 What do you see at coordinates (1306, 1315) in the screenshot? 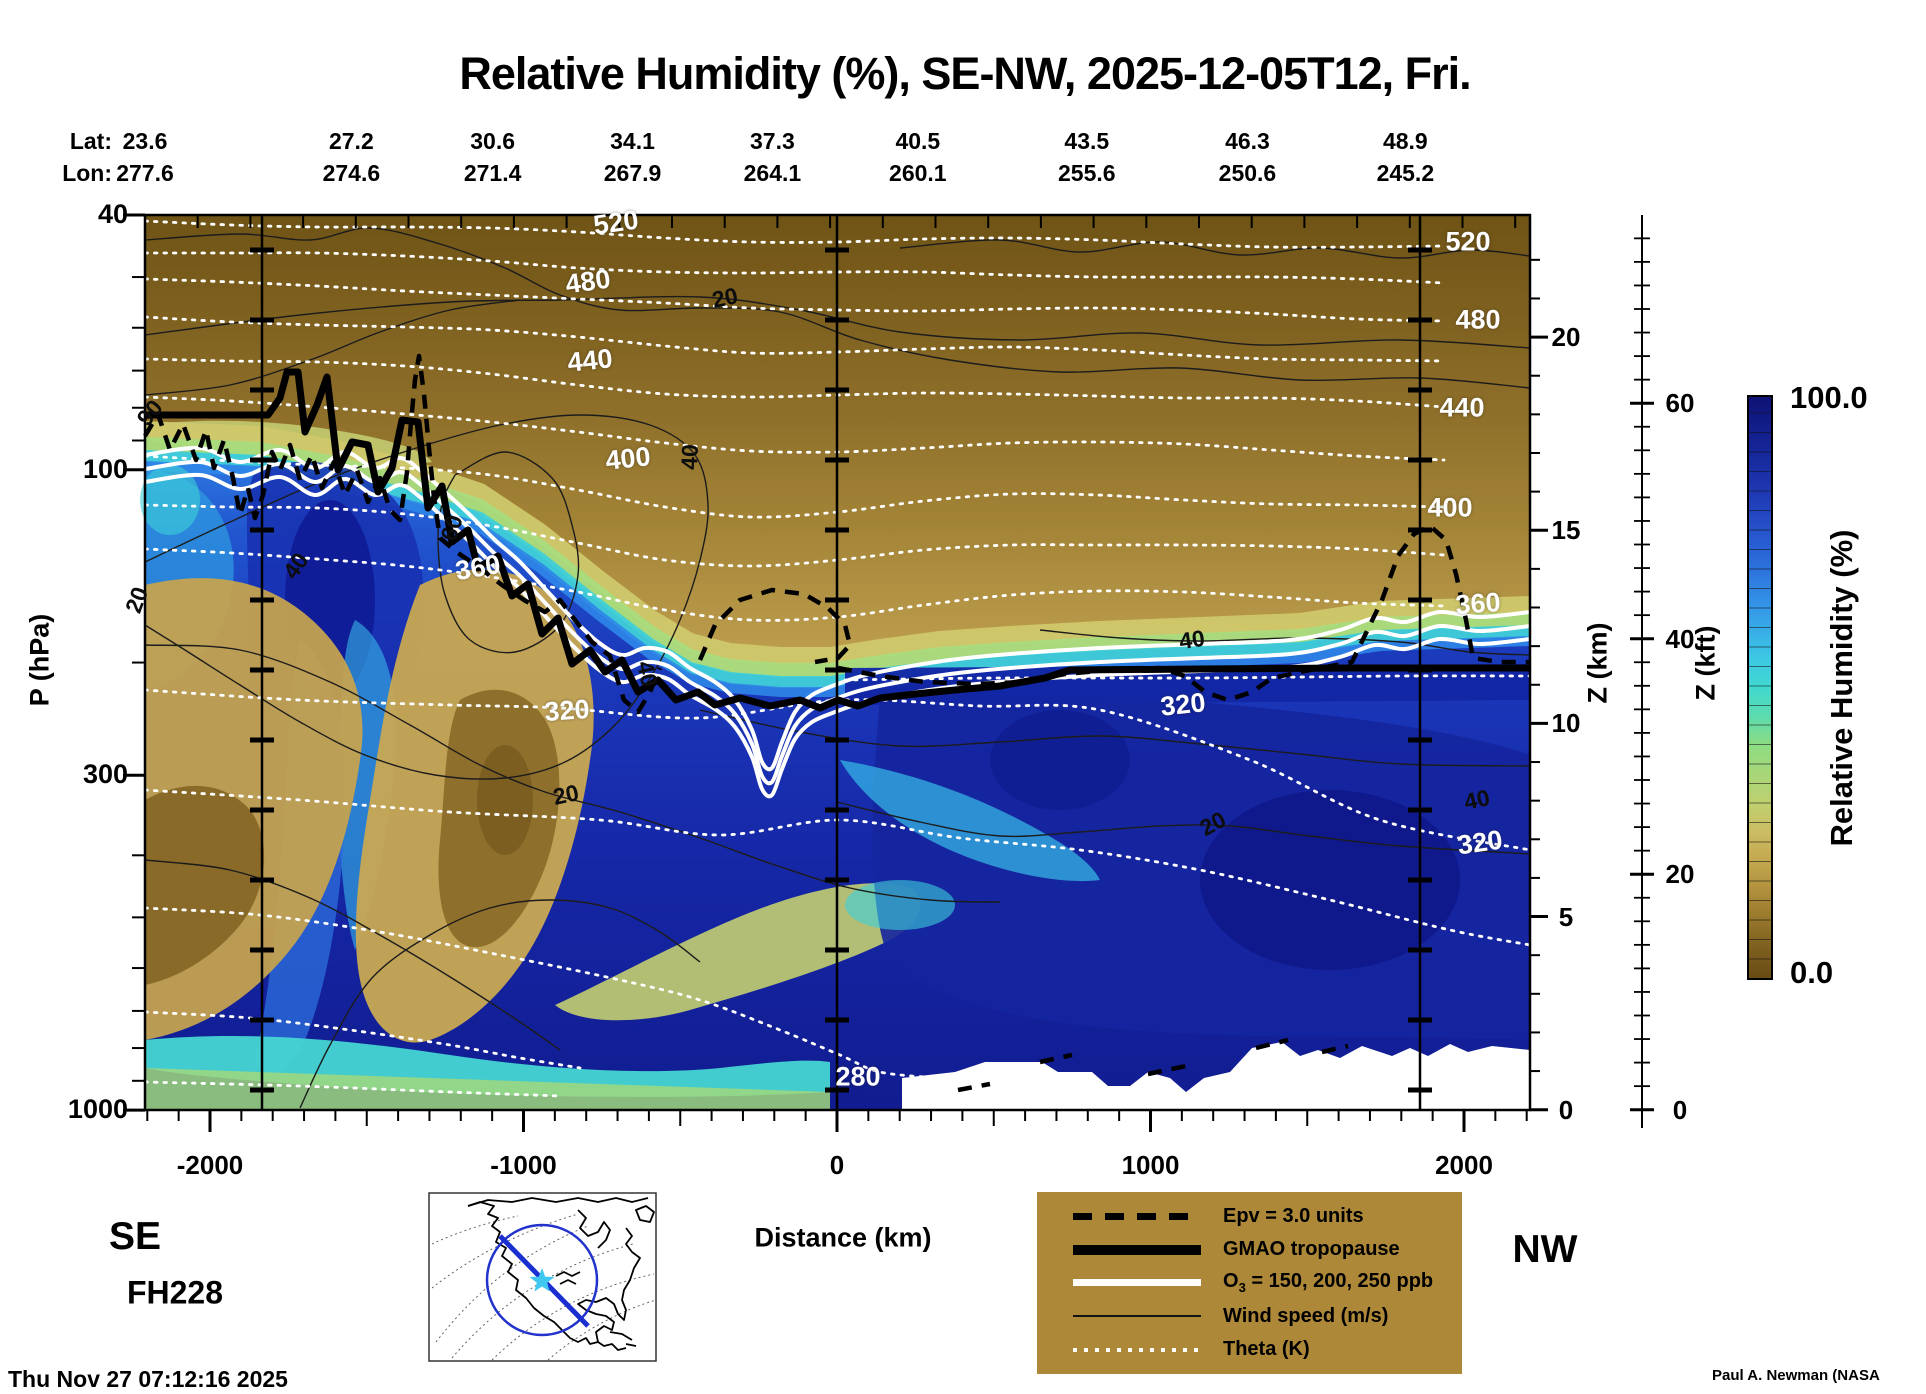
I see `legend-item-label: Wind speed (m/s)` at bounding box center [1306, 1315].